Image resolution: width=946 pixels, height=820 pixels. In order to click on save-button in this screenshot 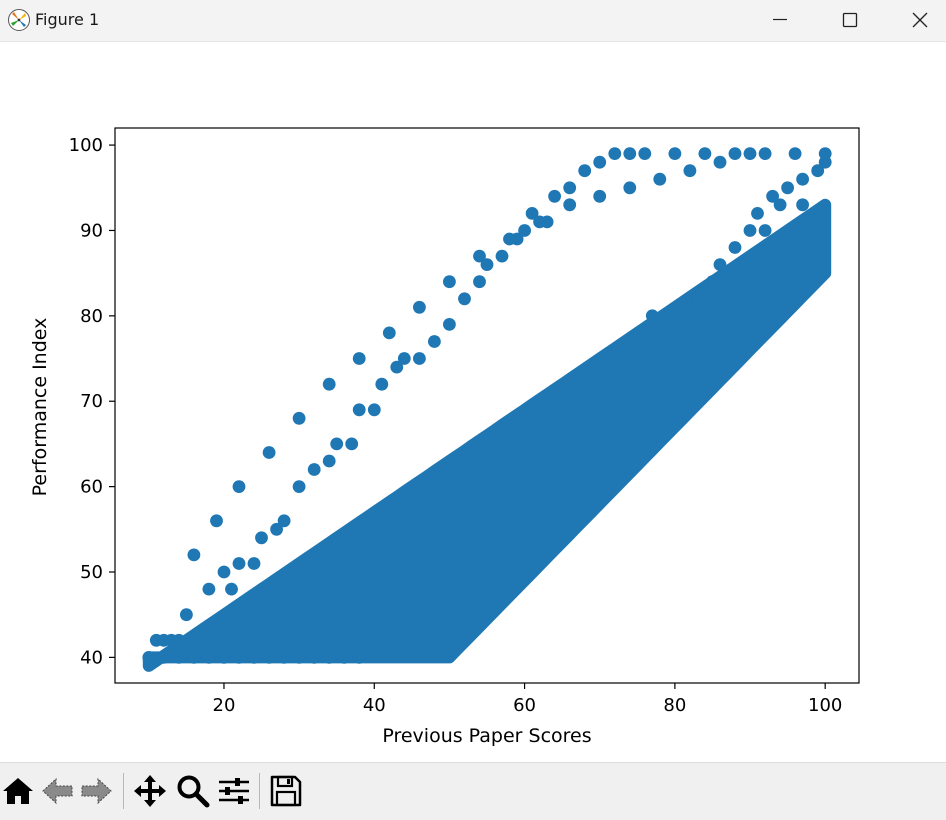, I will do `click(286, 791)`.